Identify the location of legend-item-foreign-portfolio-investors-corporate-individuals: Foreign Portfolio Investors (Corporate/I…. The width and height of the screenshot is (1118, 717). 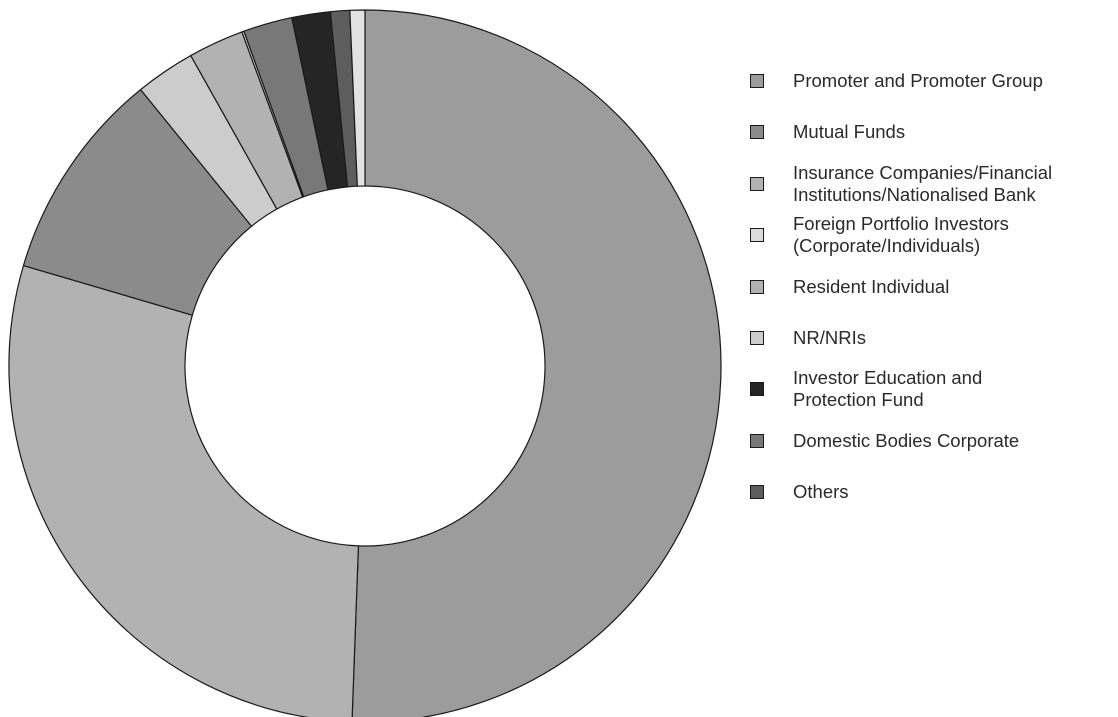
(934, 235).